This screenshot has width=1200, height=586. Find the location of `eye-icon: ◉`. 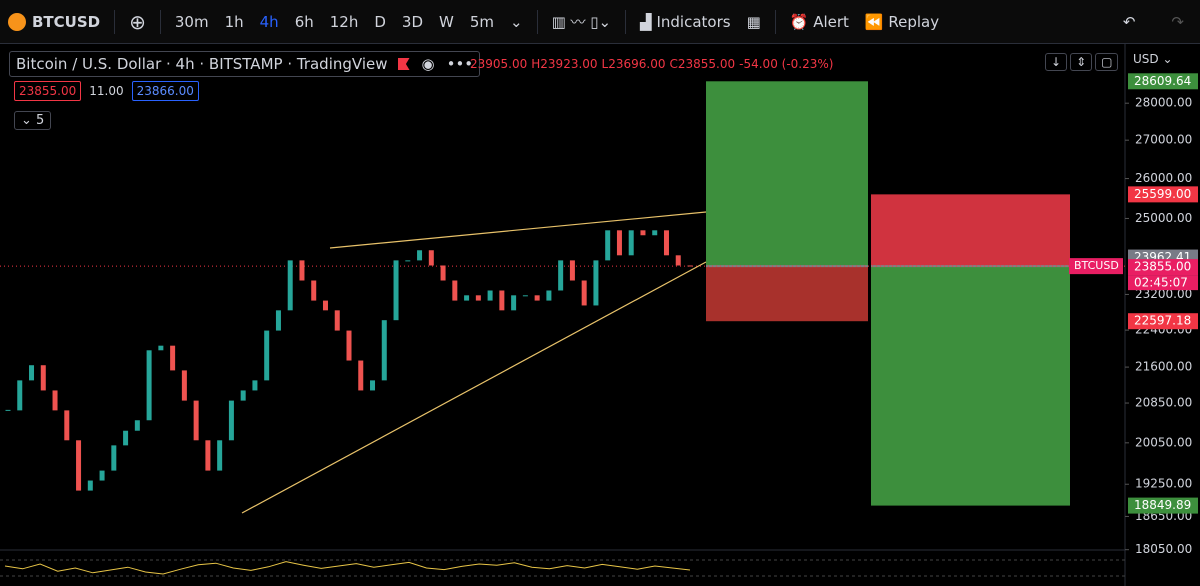

eye-icon: ◉ is located at coordinates (428, 64).